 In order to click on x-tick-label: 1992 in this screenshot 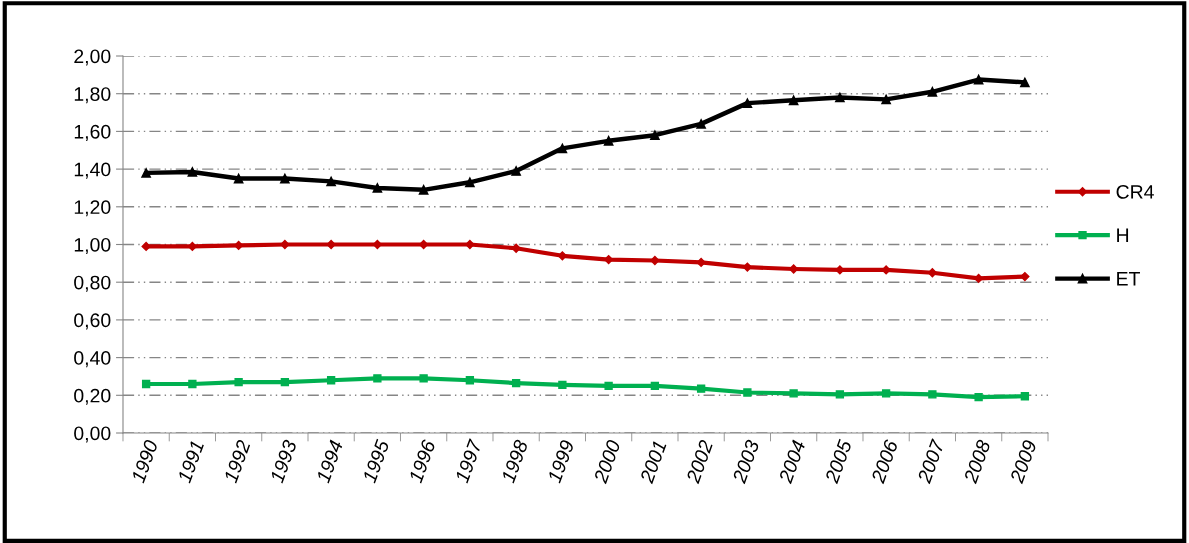, I will do `click(237, 461)`.